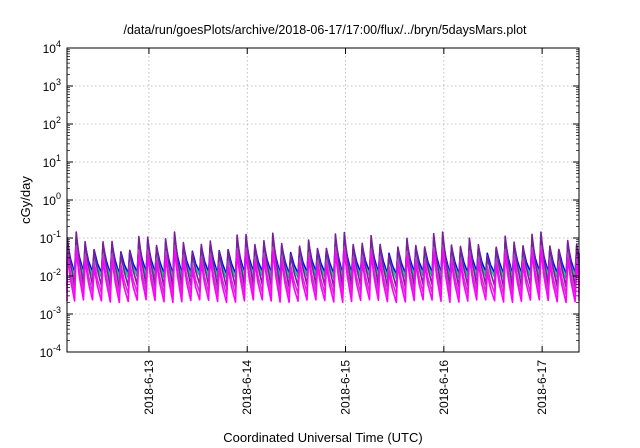  What do you see at coordinates (322, 437) in the screenshot?
I see `x-axis-label: Coordinated Universal Time (UTC)` at bounding box center [322, 437].